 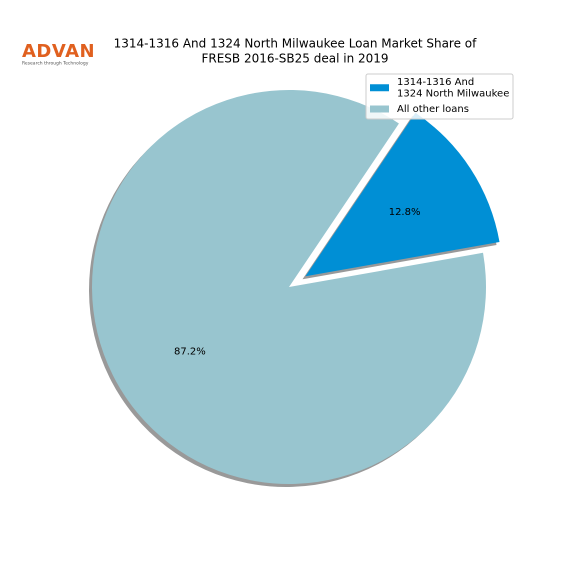 What do you see at coordinates (55, 64) in the screenshot?
I see `logo-tagline: Research through Technology` at bounding box center [55, 64].